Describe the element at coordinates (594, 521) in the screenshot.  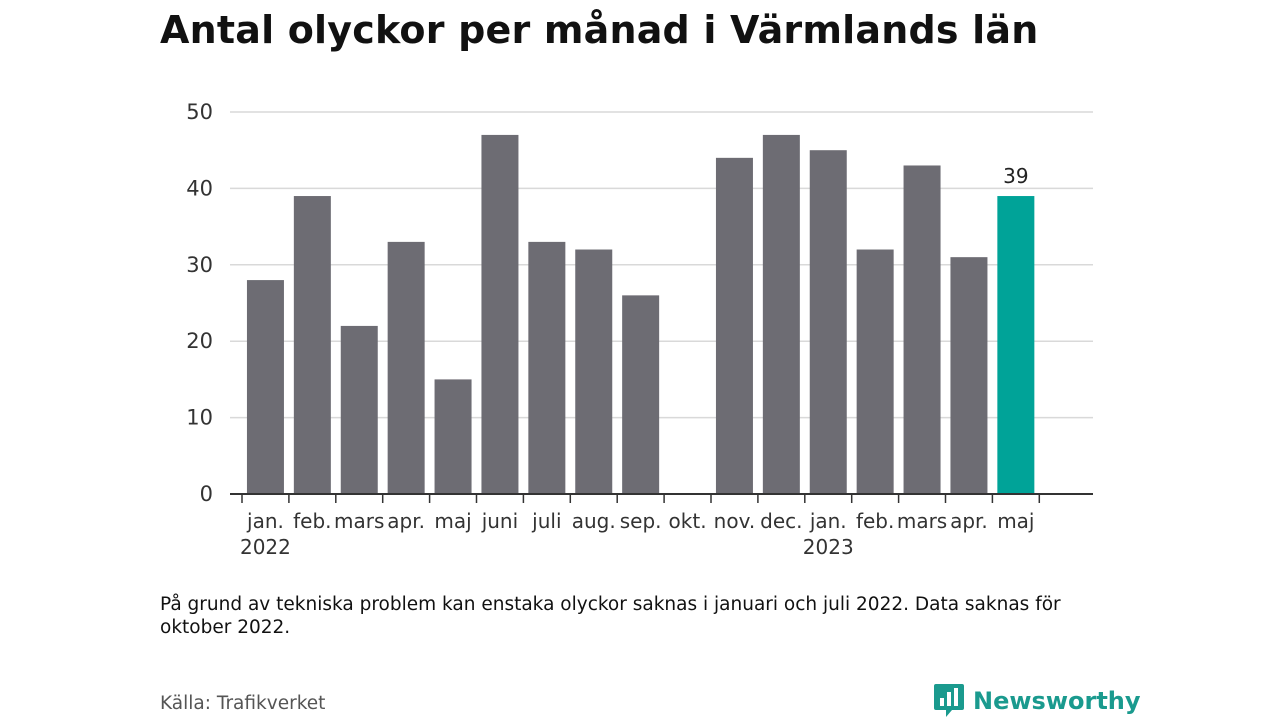
I see `x-tick-label: aug.` at that location.